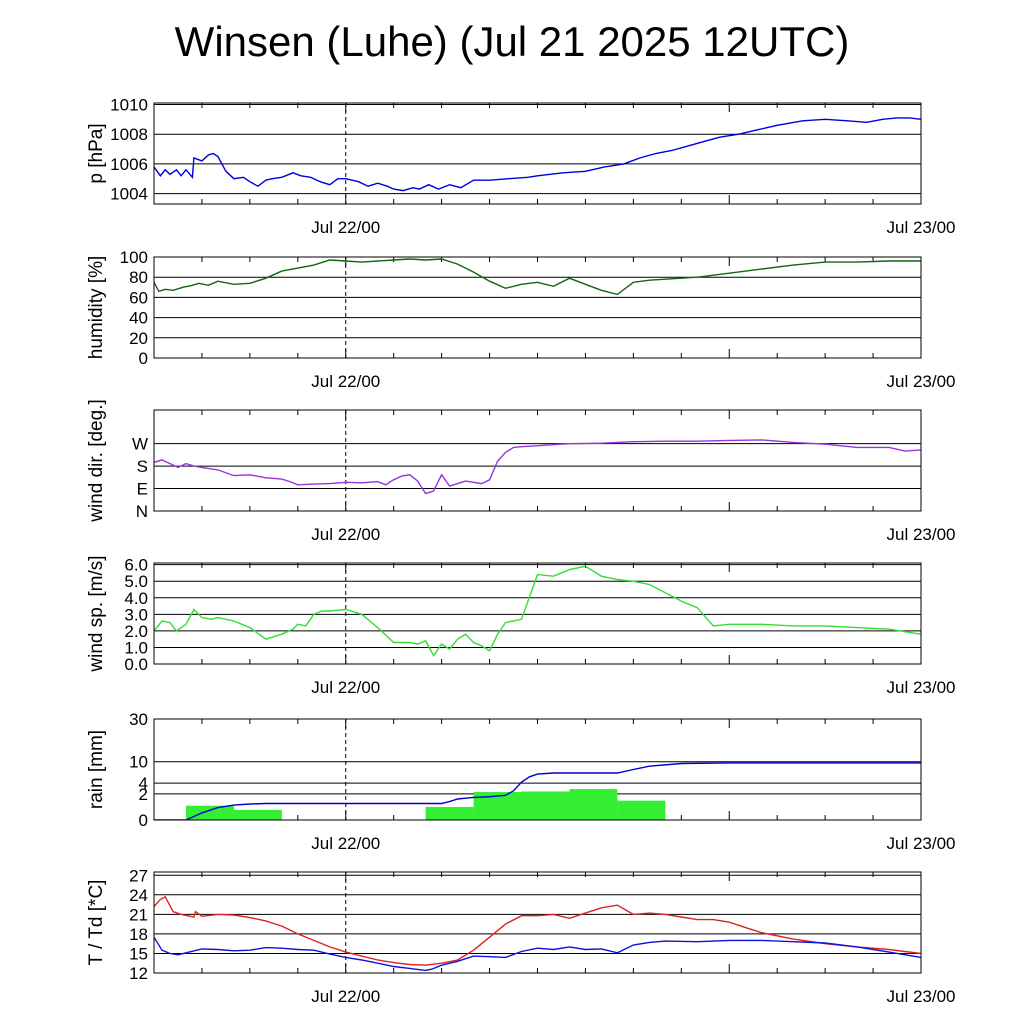 This screenshot has height=1024, width=1024. What do you see at coordinates (138, 719) in the screenshot?
I see `y-tick-label: 30` at bounding box center [138, 719].